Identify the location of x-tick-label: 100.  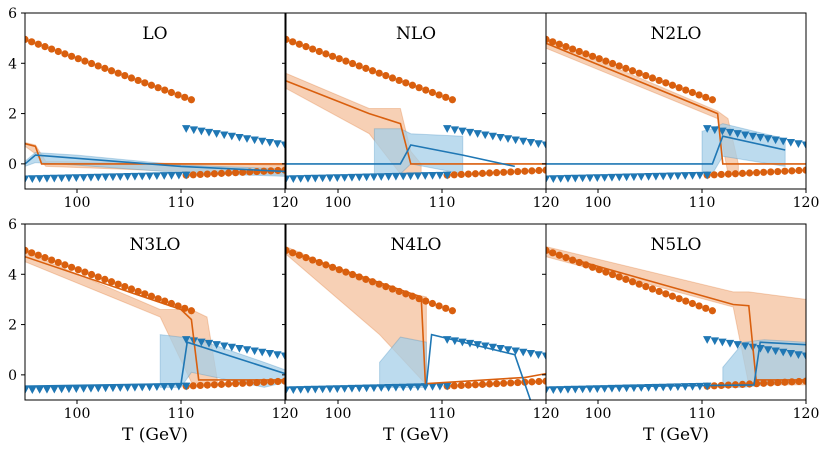
(598, 414).